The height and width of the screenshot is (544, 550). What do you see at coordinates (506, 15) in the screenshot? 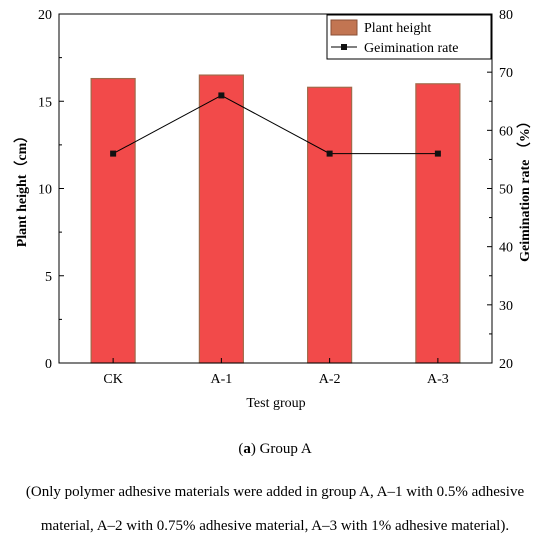
I see `right-tick-label: 80` at bounding box center [506, 15].